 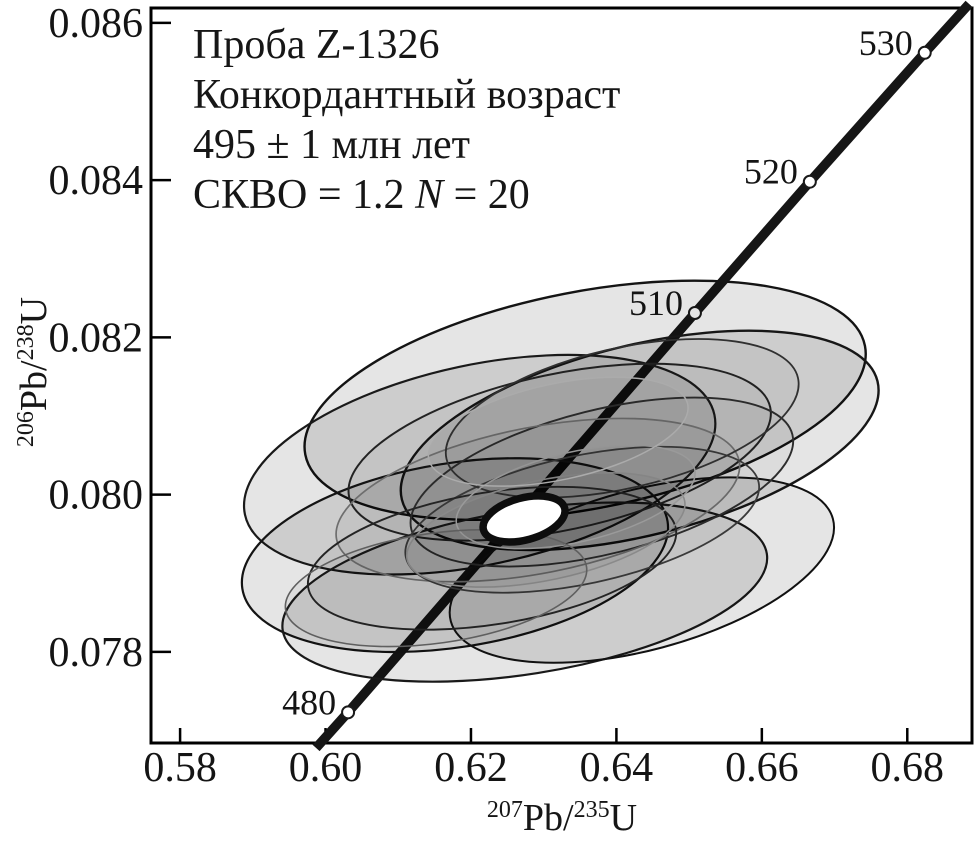 I want to click on mswd-n-label: СКВО = 1.2 N = 20, so click(x=406, y=195).